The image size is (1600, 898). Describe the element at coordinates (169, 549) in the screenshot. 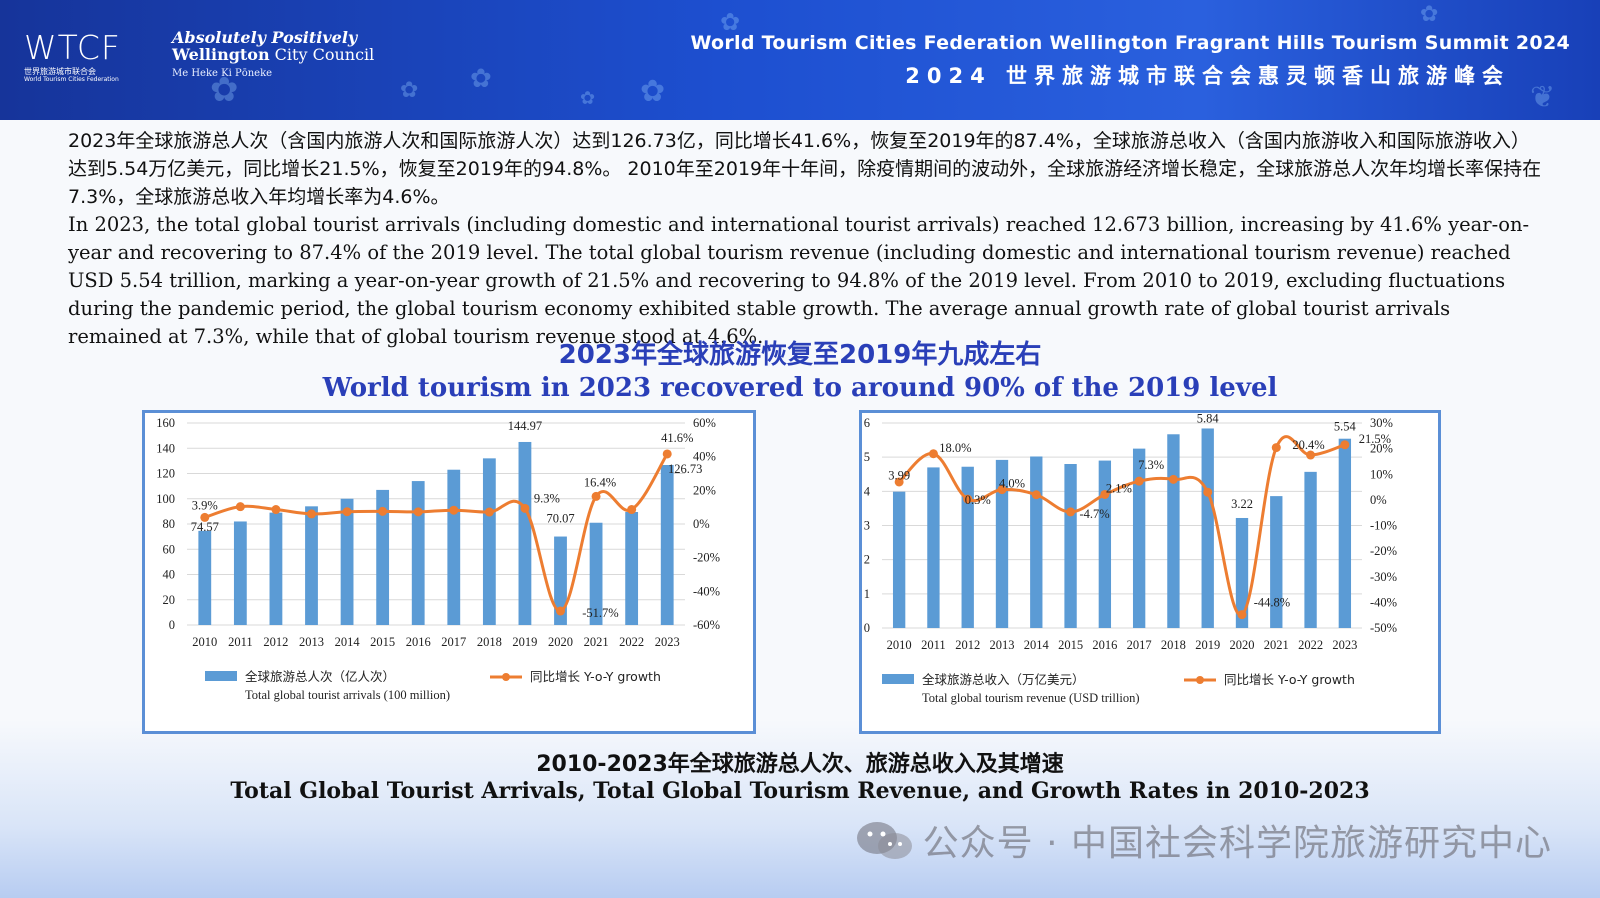

I see `y-left-tick-label: 60` at that location.